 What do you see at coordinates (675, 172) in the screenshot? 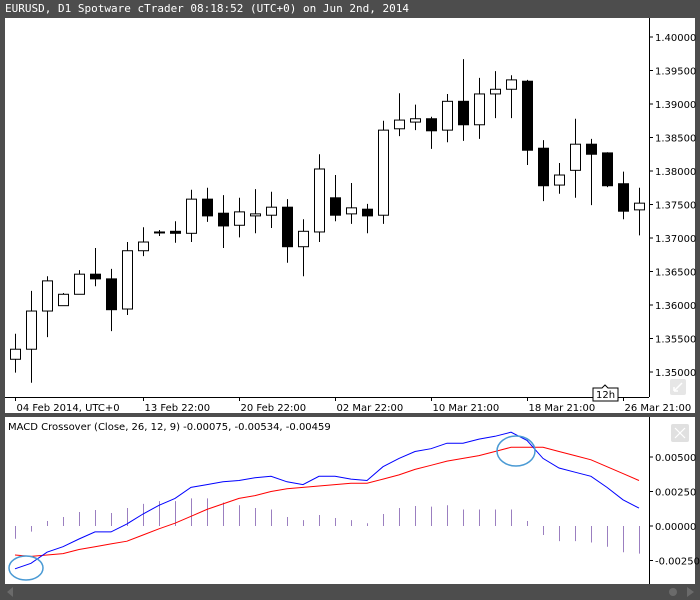
I see `price-tick-label: 1.38000` at bounding box center [675, 172].